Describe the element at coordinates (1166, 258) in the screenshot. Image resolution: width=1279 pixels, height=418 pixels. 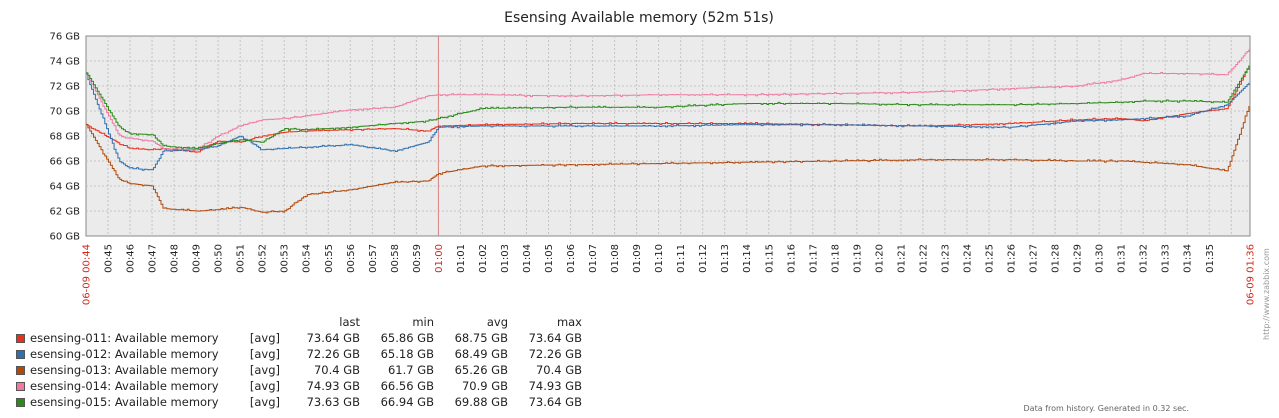
I see `x-tick-label: 01:33` at that location.